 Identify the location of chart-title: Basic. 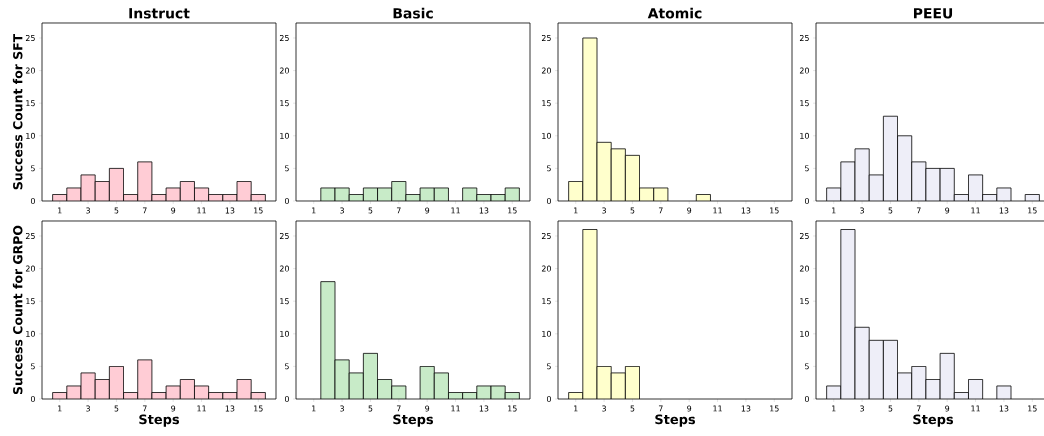
(413, 13).